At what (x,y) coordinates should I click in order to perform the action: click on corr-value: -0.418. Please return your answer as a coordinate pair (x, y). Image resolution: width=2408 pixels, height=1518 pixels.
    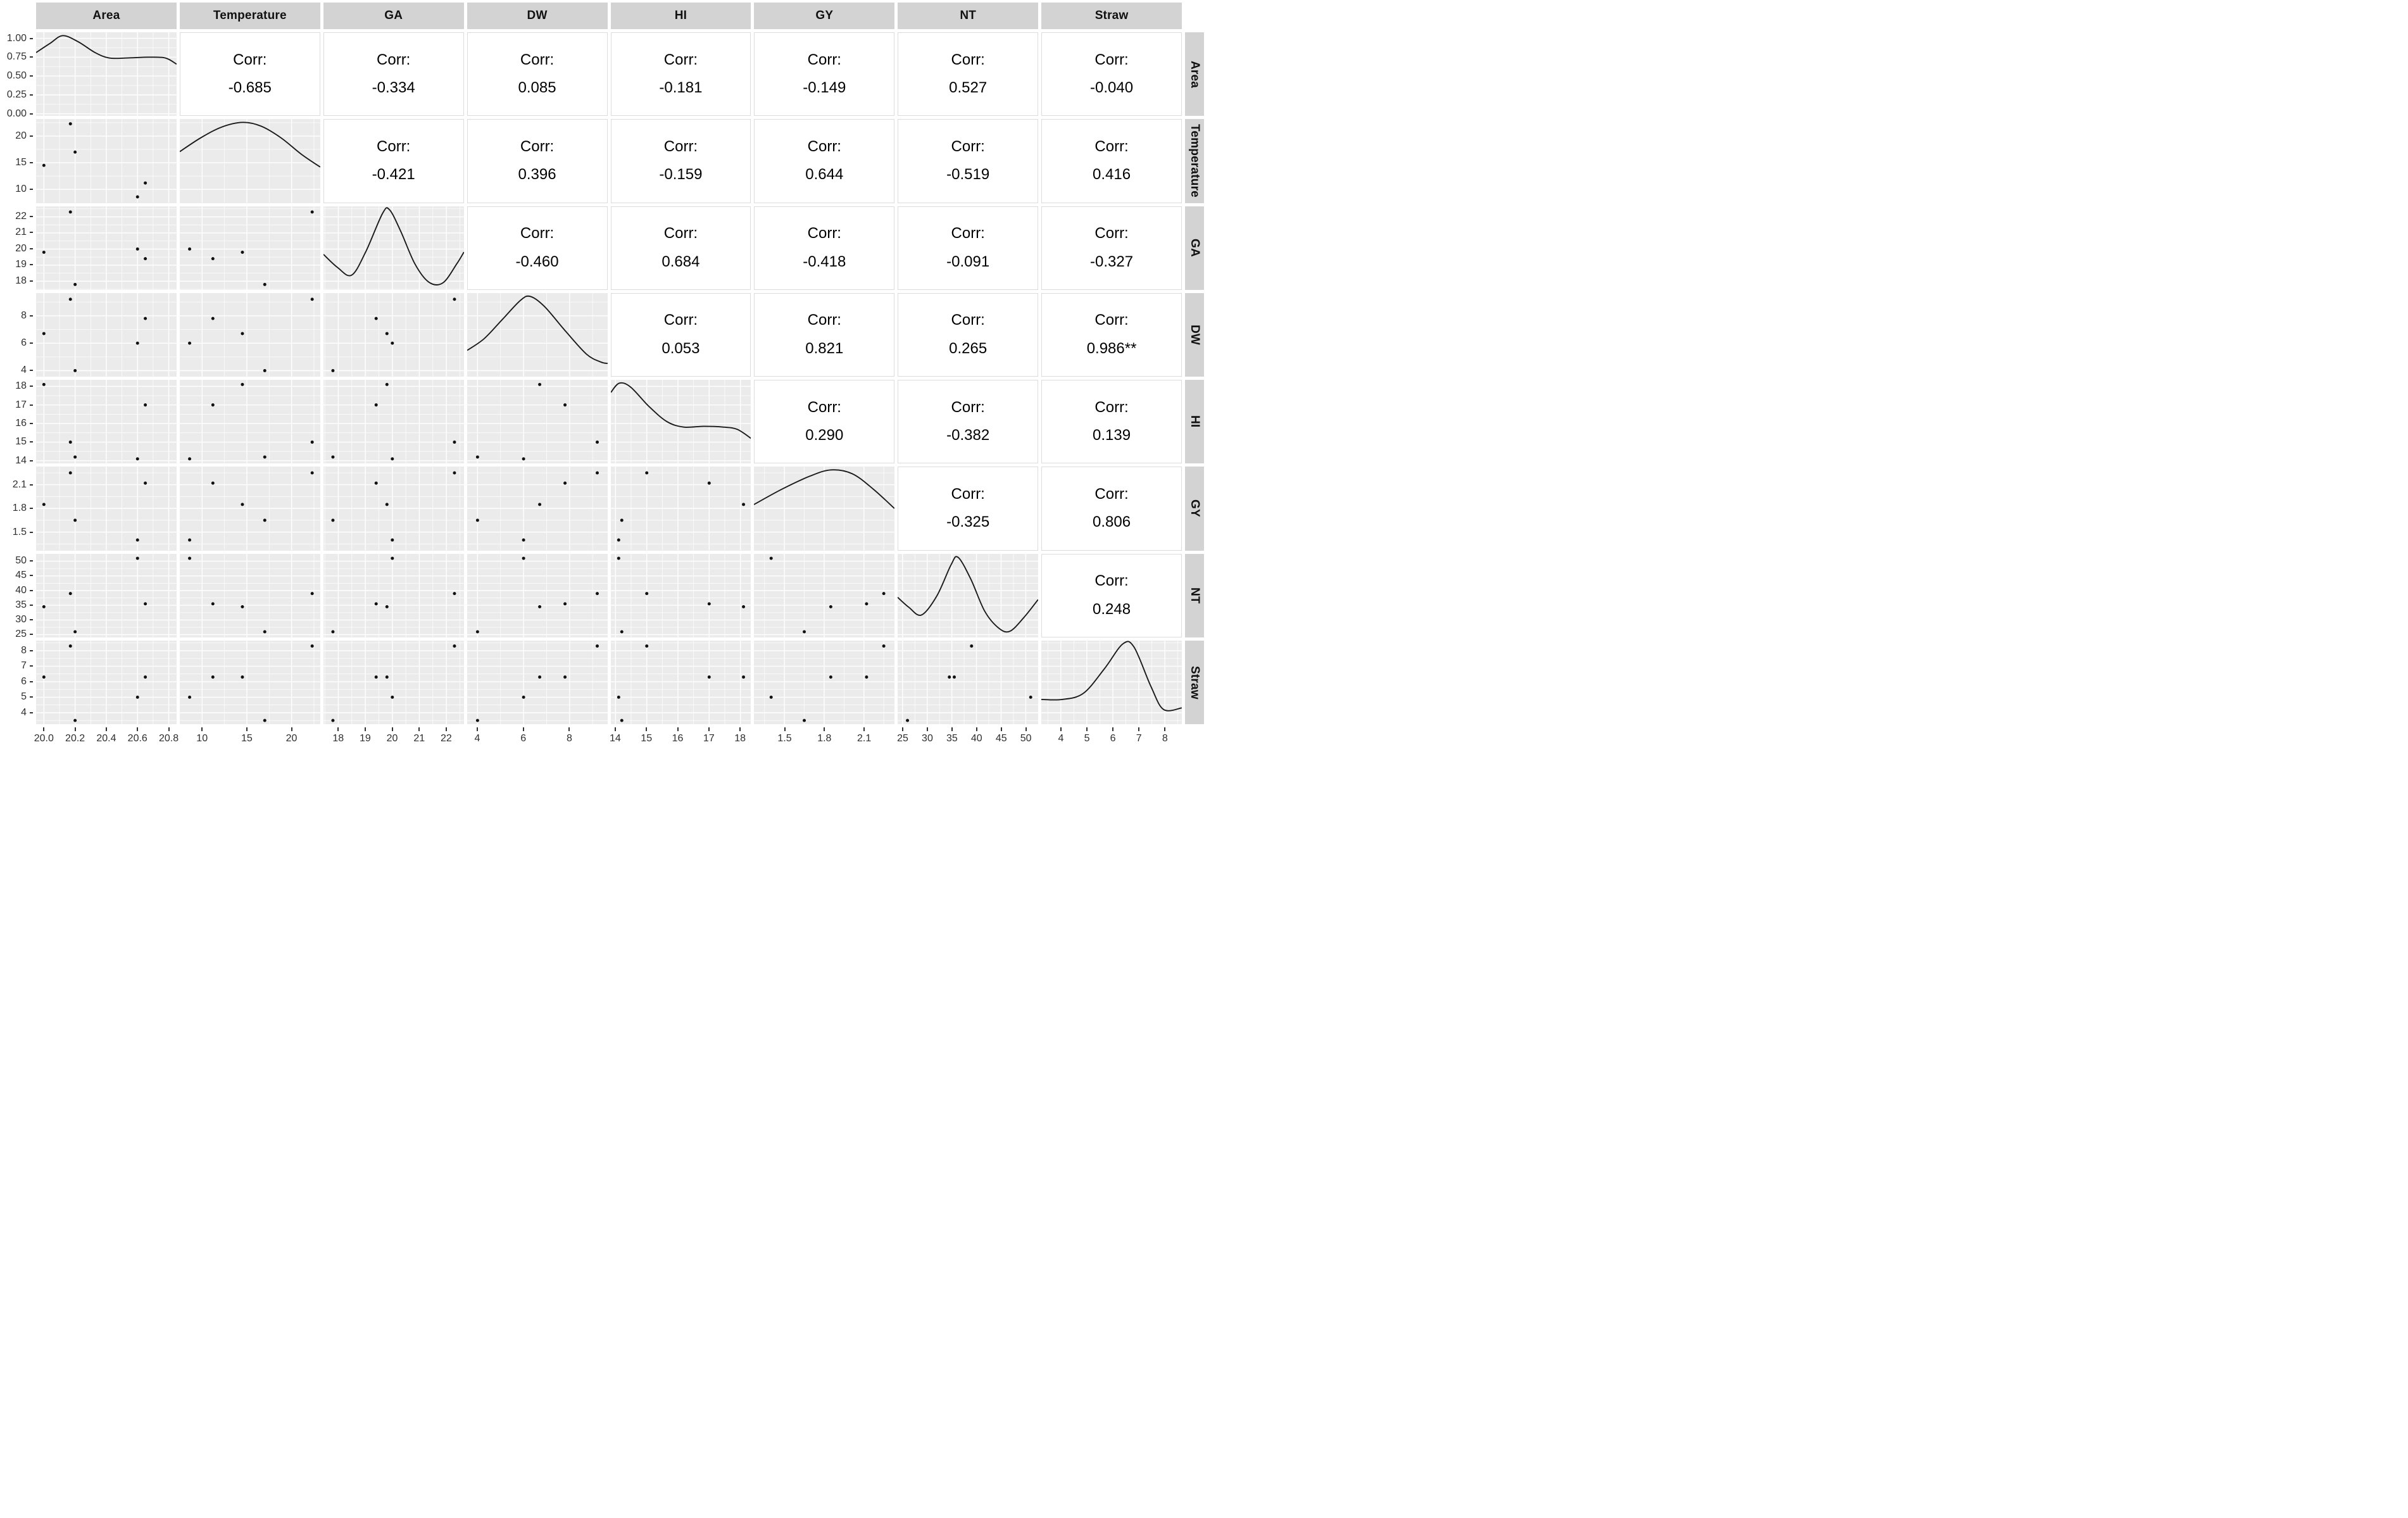
    Looking at the image, I should click on (824, 261).